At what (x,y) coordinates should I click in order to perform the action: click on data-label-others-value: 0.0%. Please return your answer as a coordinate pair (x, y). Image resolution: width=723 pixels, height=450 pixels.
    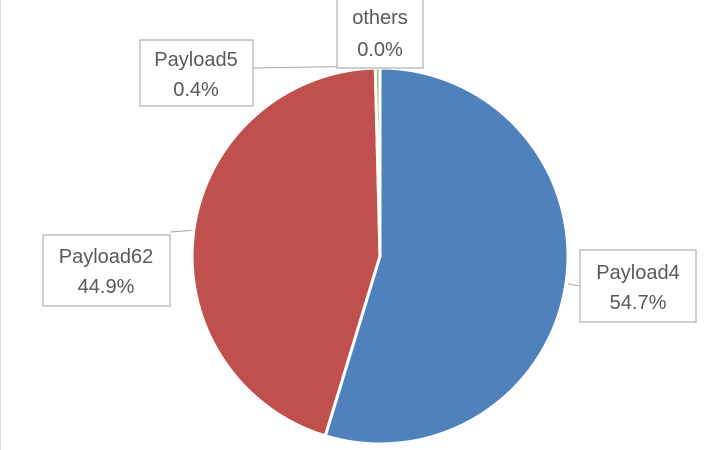
    Looking at the image, I should click on (380, 50).